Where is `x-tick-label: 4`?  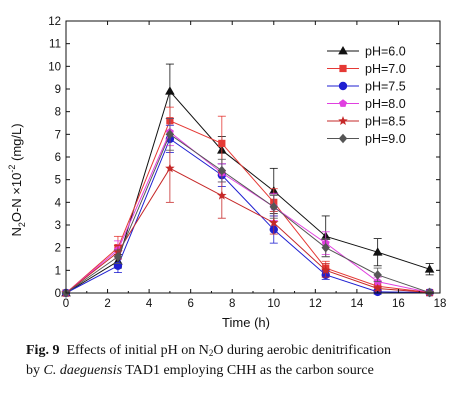
x-tick-label: 4 is located at coordinates (149, 304).